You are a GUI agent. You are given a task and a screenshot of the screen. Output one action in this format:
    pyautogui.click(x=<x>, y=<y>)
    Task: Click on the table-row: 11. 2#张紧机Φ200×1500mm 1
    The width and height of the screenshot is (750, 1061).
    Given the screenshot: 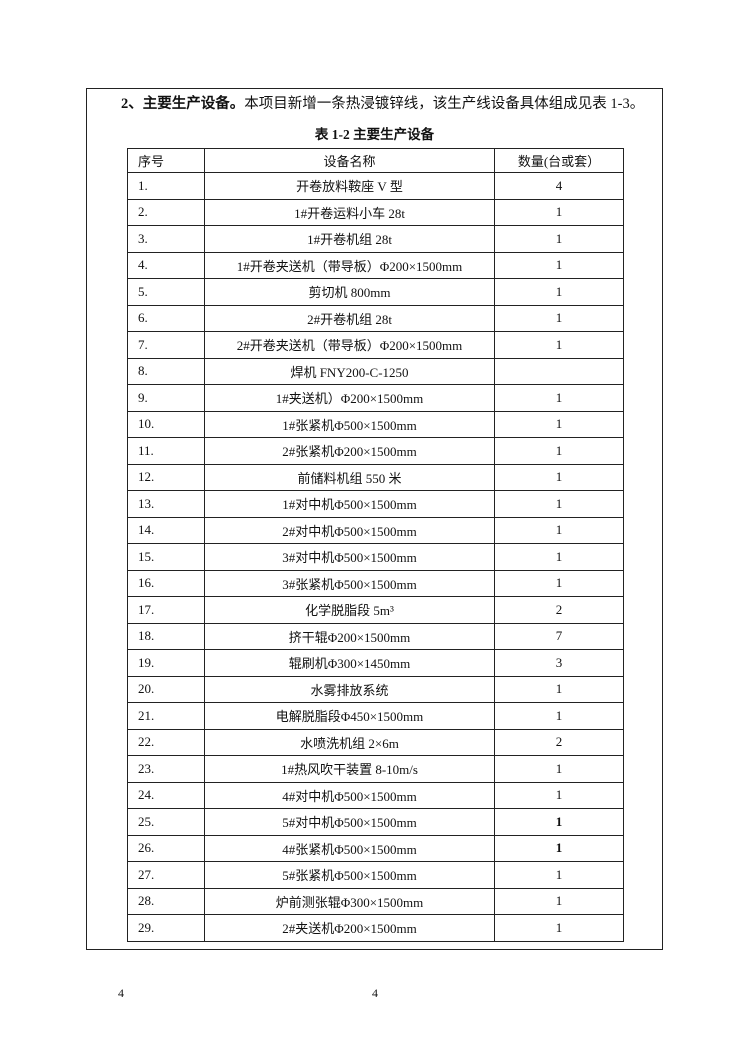 What is the action you would take?
    pyautogui.click(x=375, y=451)
    